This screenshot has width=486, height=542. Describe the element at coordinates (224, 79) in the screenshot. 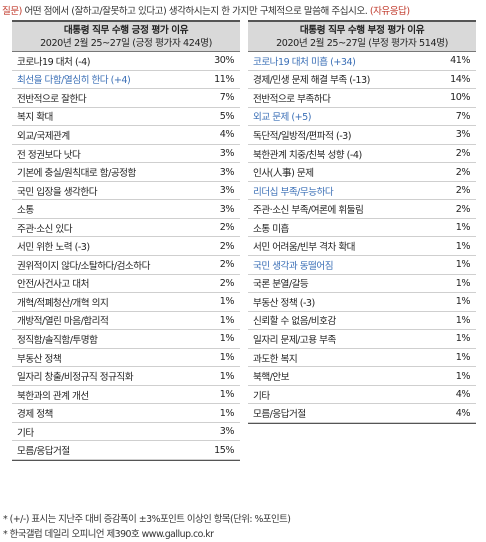

I see `positive-reason-percent: 11%` at that location.